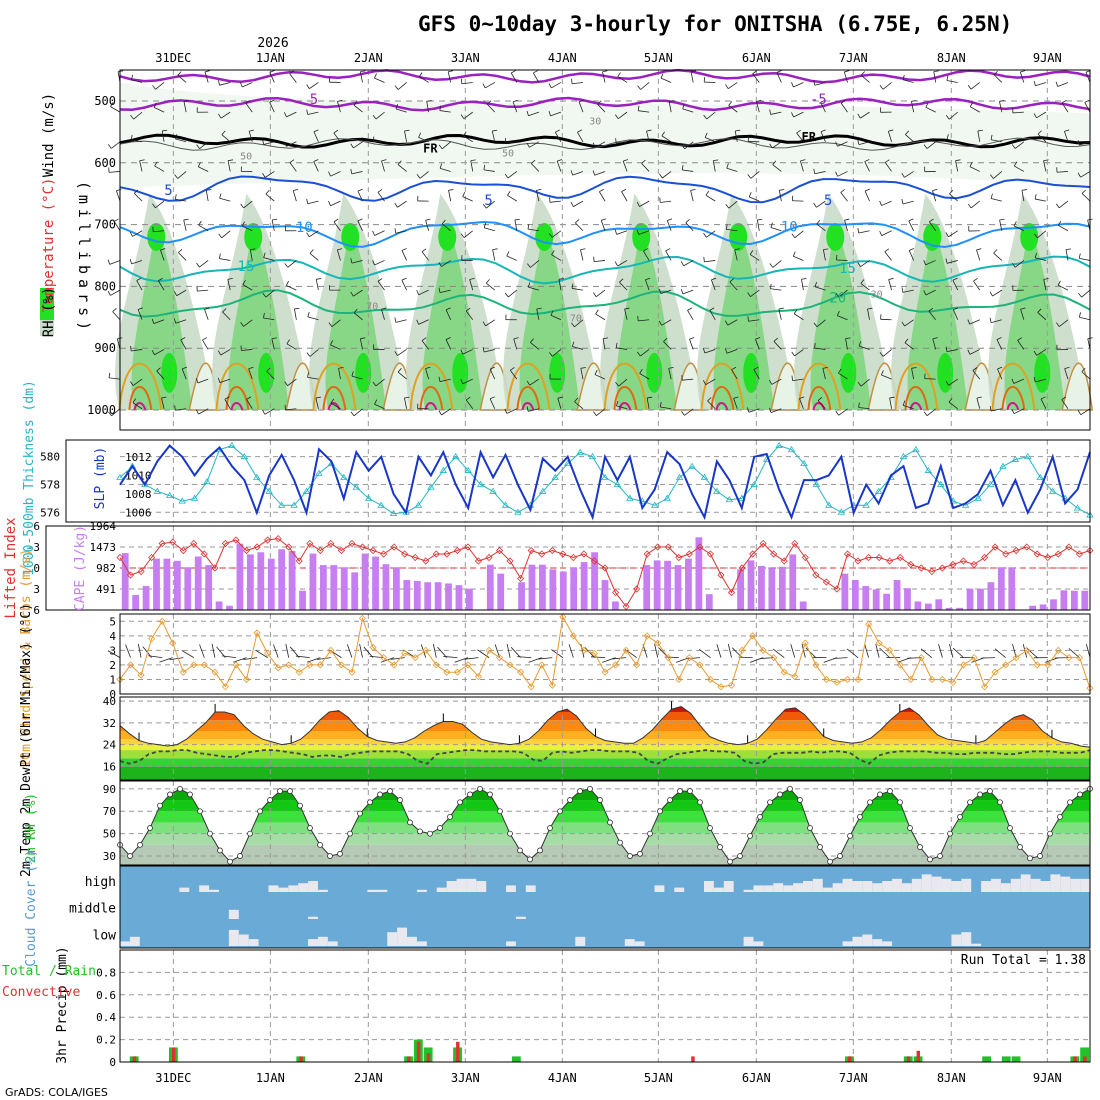 The height and width of the screenshot is (1100, 1100). I want to click on temp-band, so click(605, 726).